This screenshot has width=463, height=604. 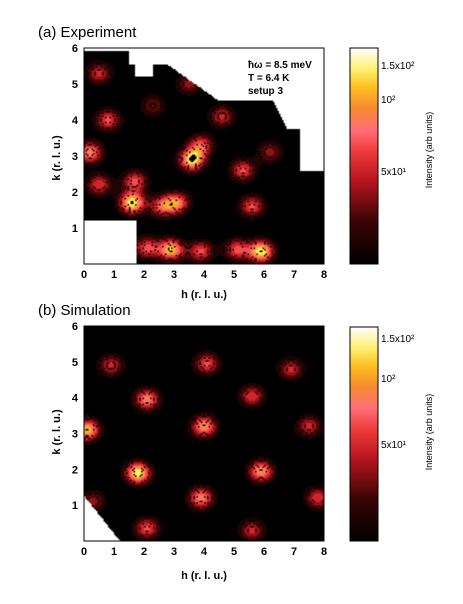 What do you see at coordinates (75, 327) in the screenshot?
I see `panel-b-y-tick-label: 6` at bounding box center [75, 327].